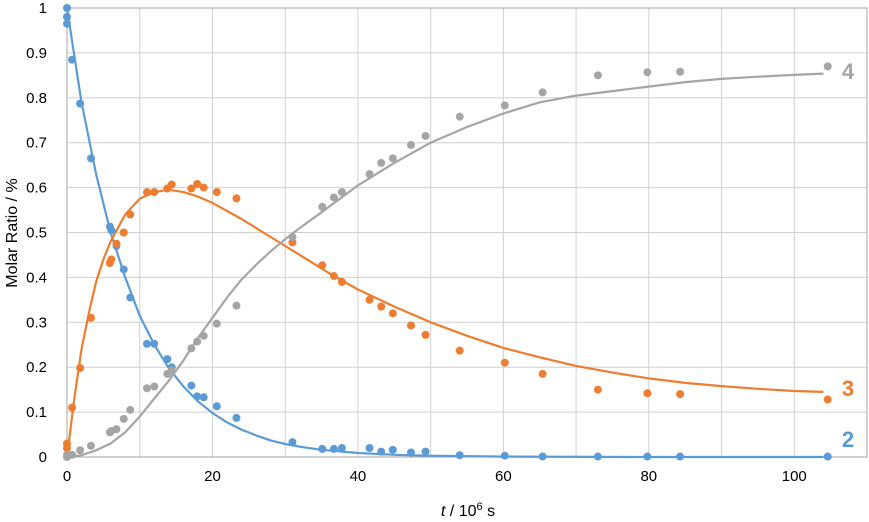  What do you see at coordinates (43, 457) in the screenshot?
I see `y-tick-label: 0` at bounding box center [43, 457].